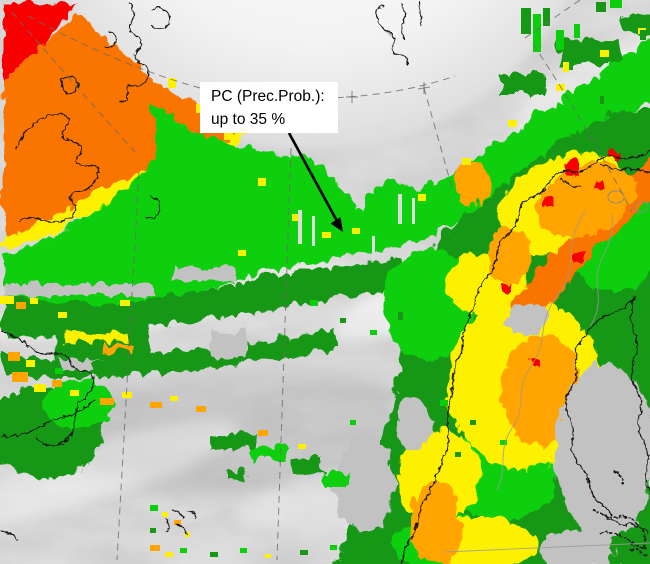  I want to click on precip-green-band, so click(198, 294).